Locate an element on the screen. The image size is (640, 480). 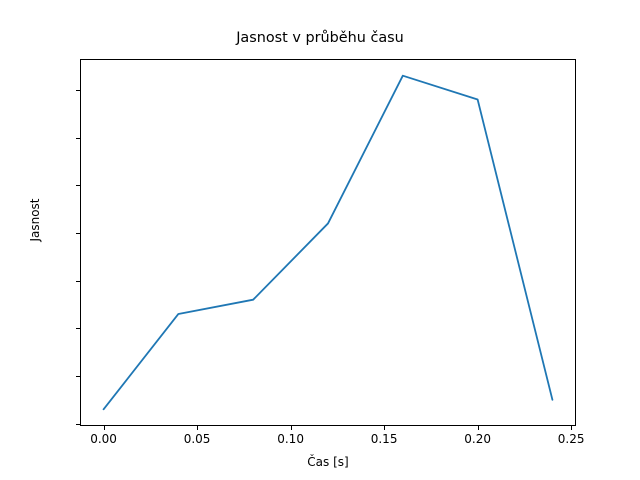
x-tick-label: 0.00 is located at coordinates (103, 439).